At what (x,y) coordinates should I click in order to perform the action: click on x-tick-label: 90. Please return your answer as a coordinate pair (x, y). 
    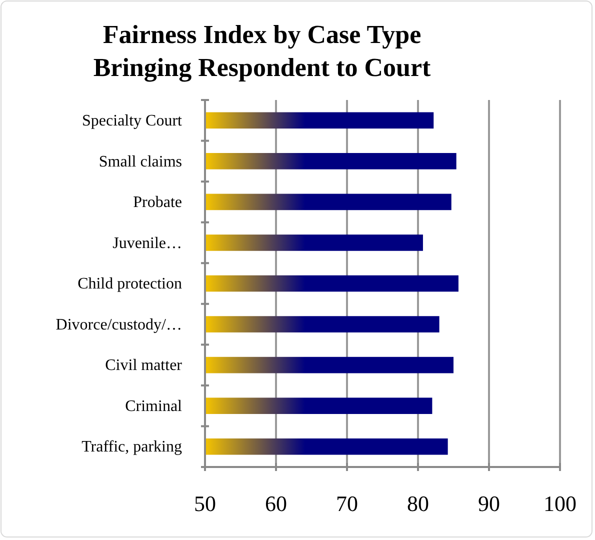
    Looking at the image, I should click on (489, 503).